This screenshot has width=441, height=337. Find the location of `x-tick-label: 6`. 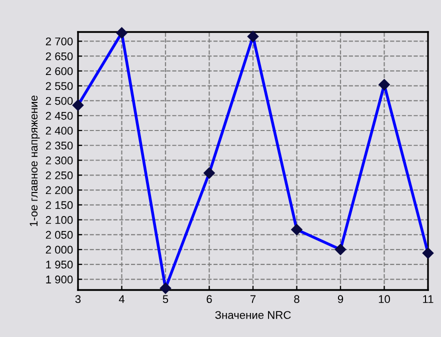

x-tick-label: 6 is located at coordinates (209, 299).